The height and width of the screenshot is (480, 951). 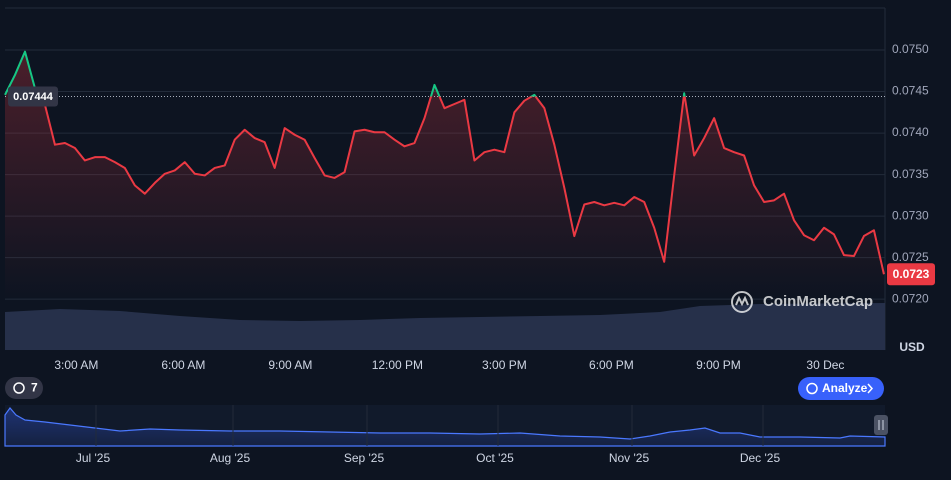 I want to click on analyze-icon, so click(x=812, y=388).